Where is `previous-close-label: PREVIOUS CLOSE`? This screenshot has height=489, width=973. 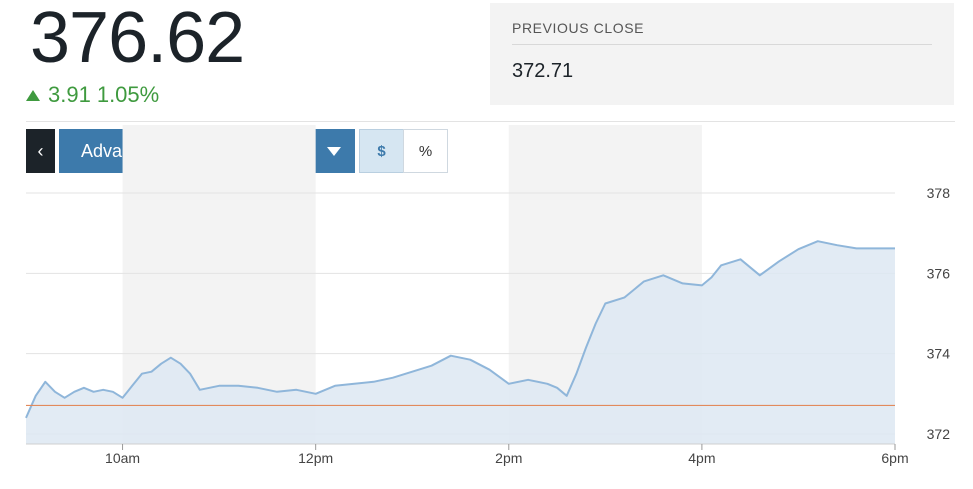 previous-close-label: PREVIOUS CLOSE is located at coordinates (578, 28).